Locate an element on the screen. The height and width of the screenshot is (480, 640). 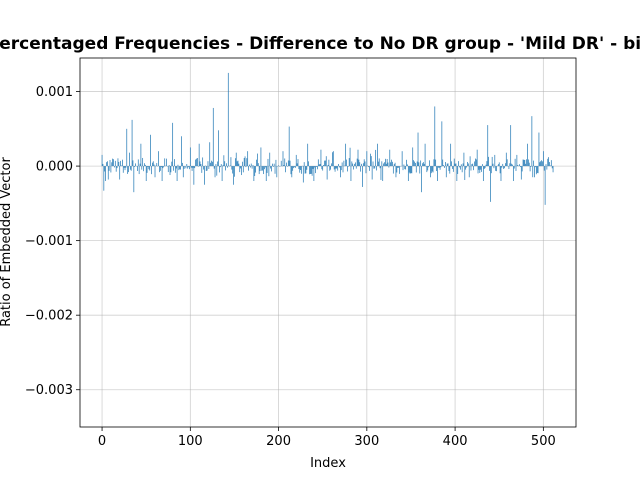
y-tick-label: 0.000 is located at coordinates (54, 167).